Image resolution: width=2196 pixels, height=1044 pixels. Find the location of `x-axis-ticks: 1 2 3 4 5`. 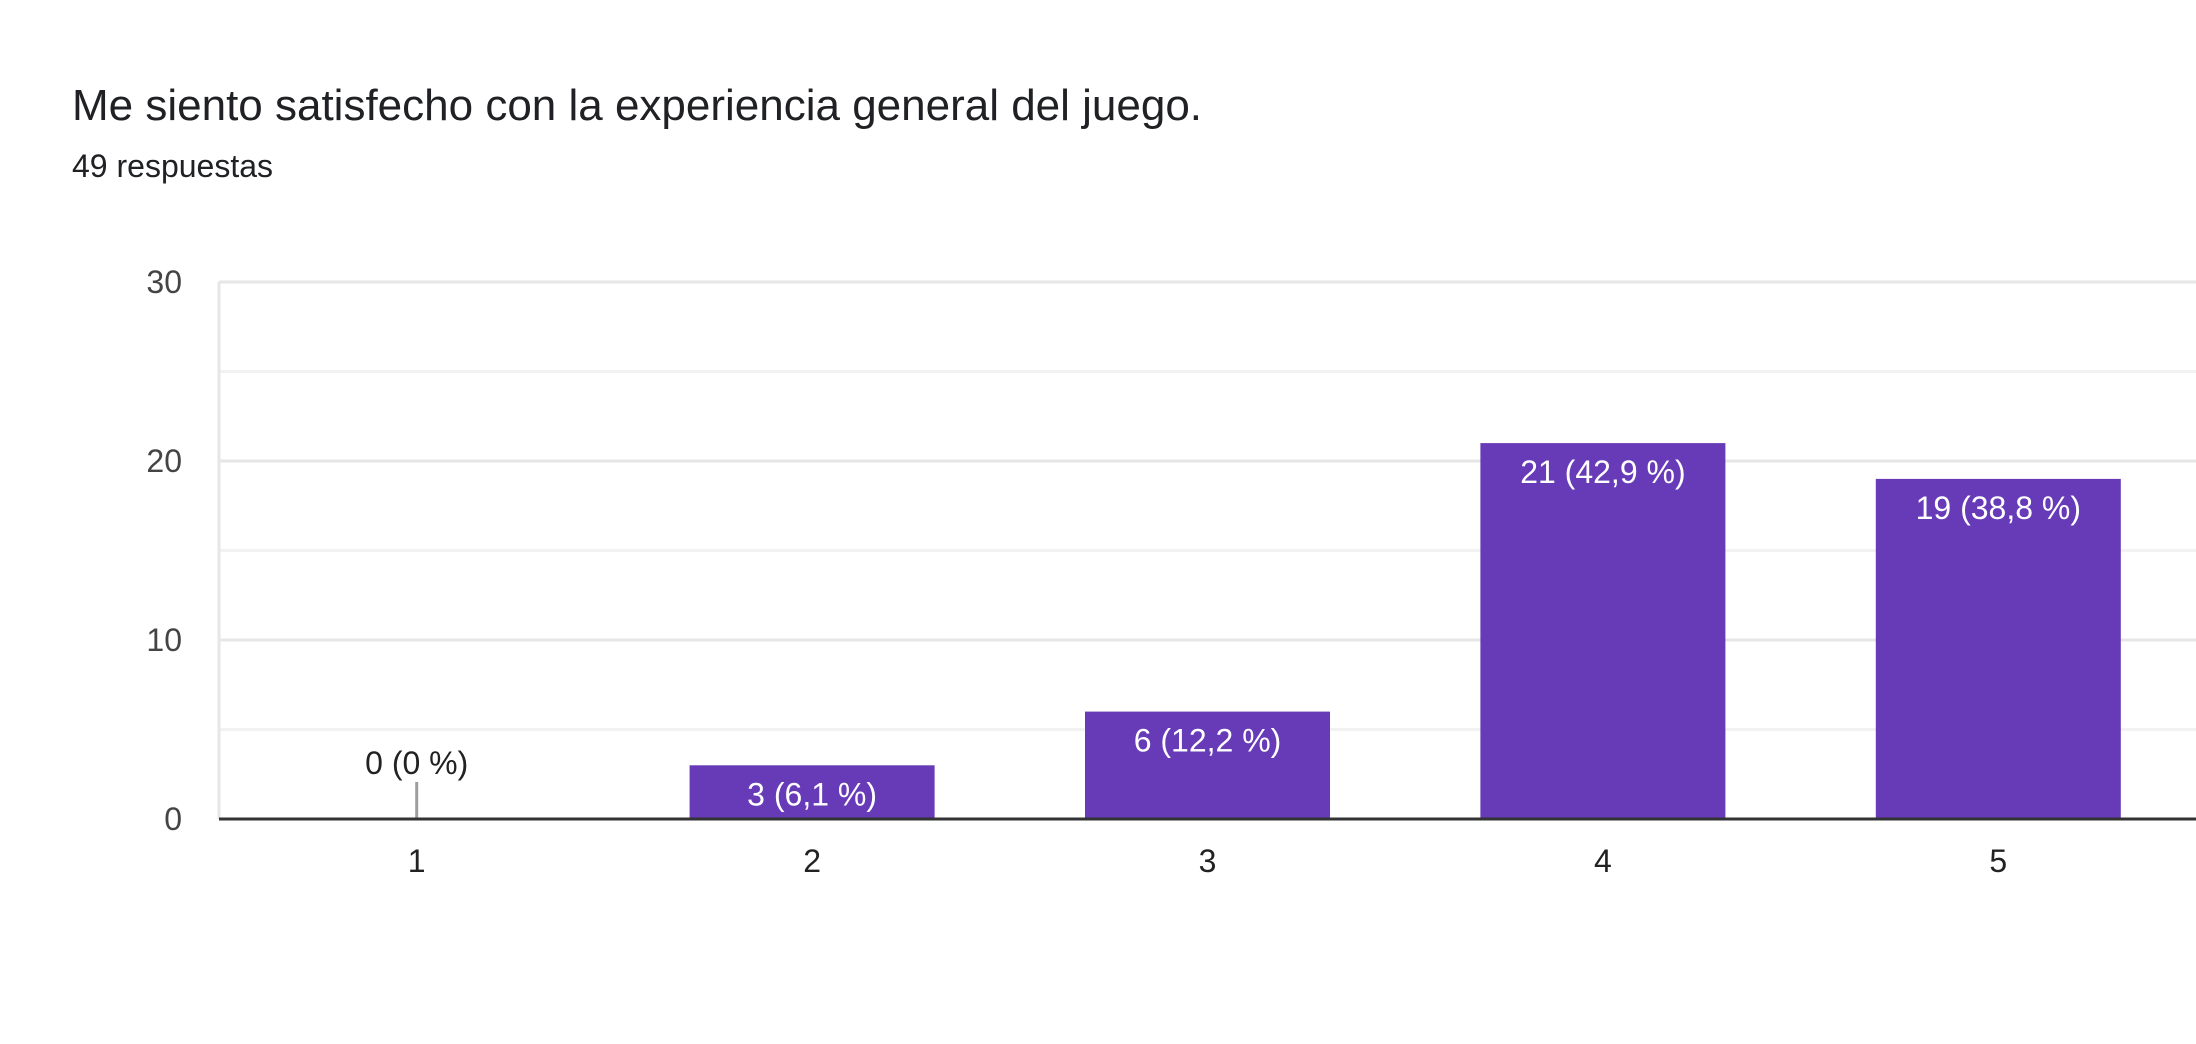

x-axis-ticks: 1 2 3 4 5 is located at coordinates (1207, 861).